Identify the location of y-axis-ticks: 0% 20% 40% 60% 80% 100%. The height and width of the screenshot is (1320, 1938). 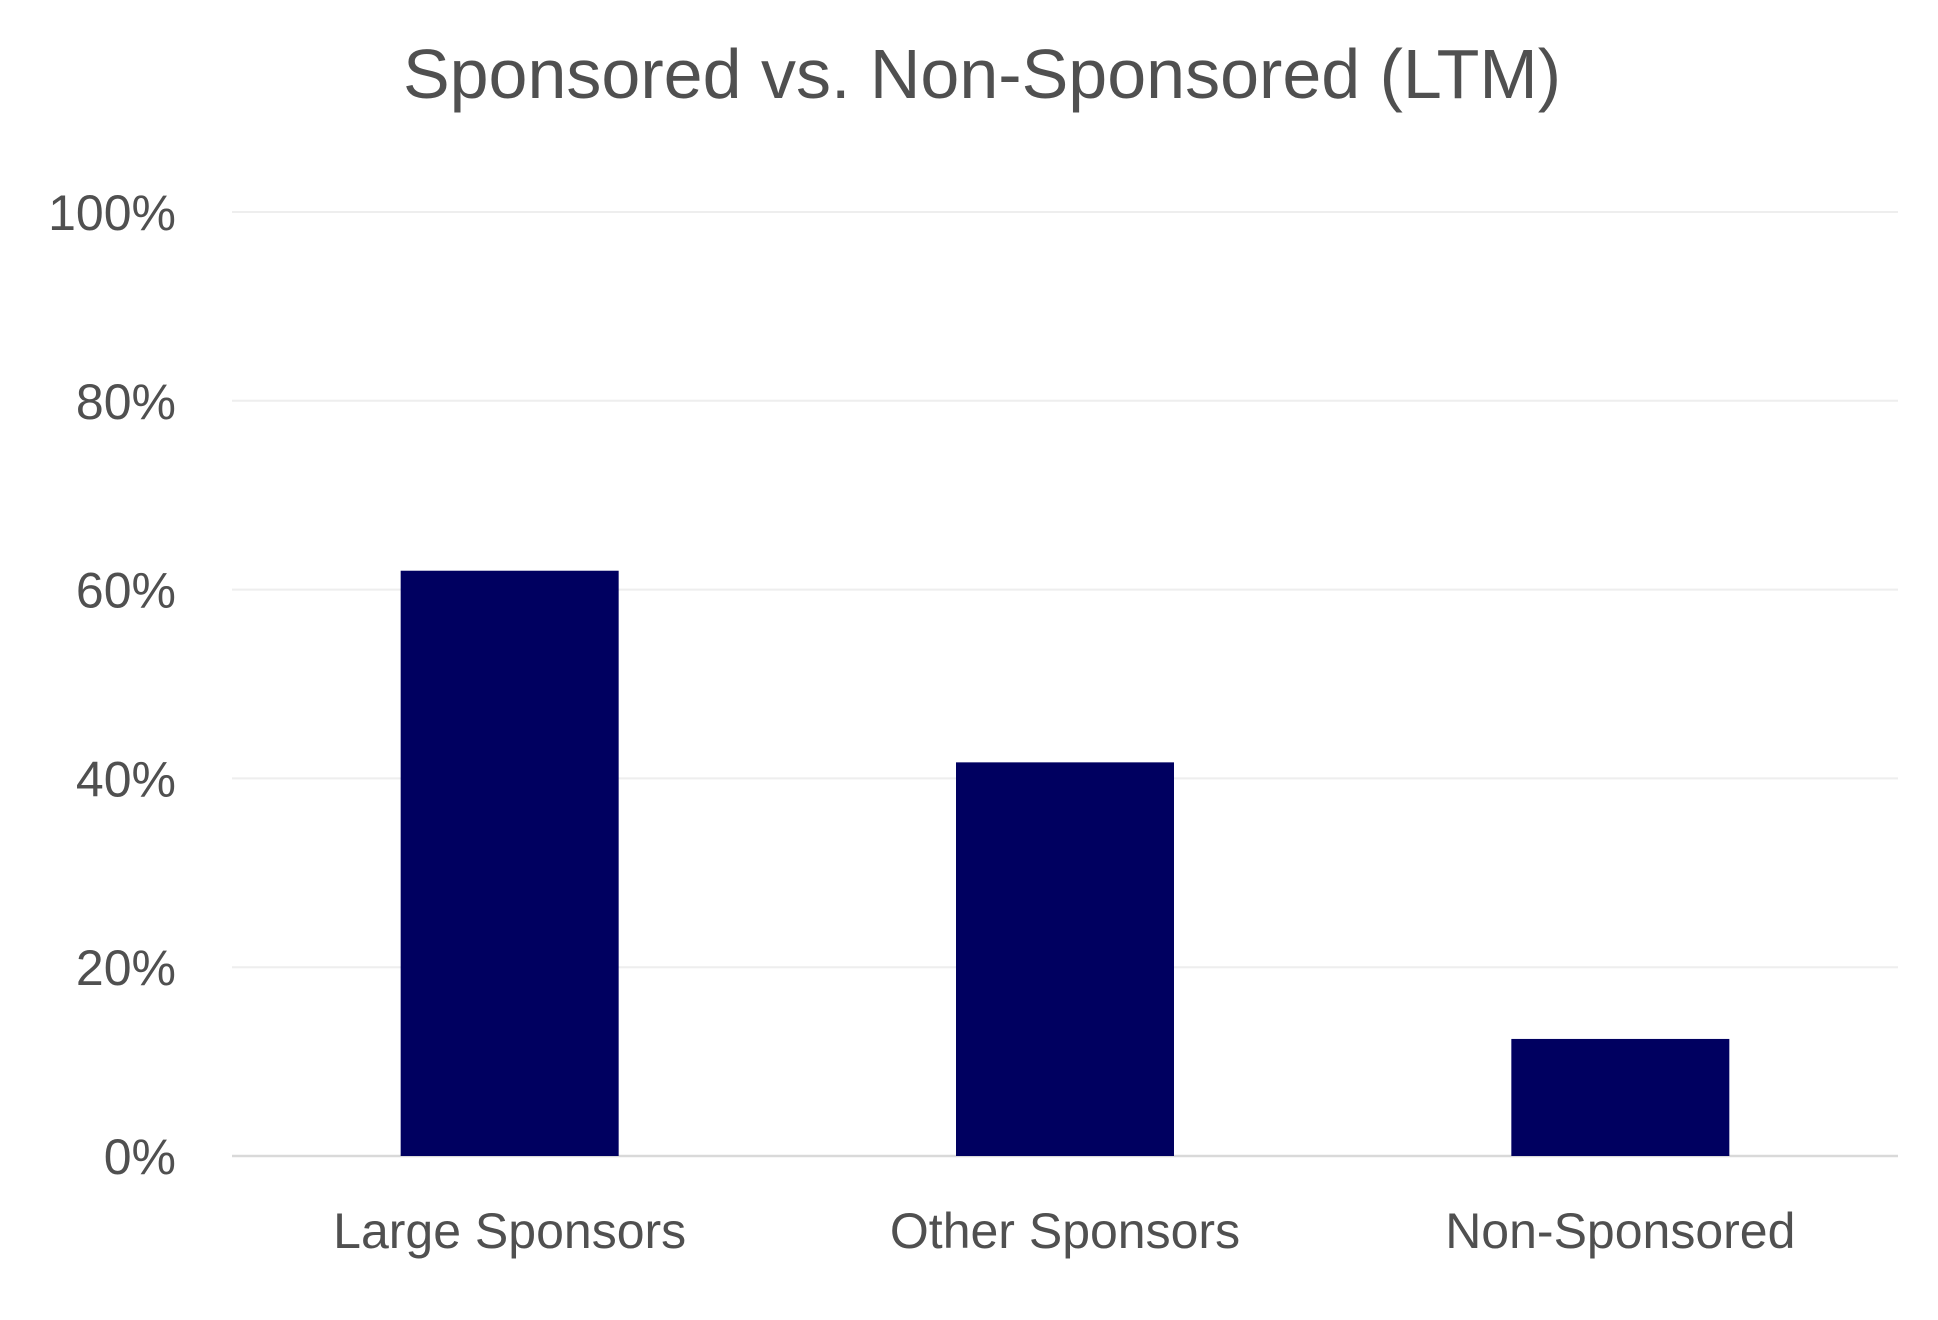
(112, 685).